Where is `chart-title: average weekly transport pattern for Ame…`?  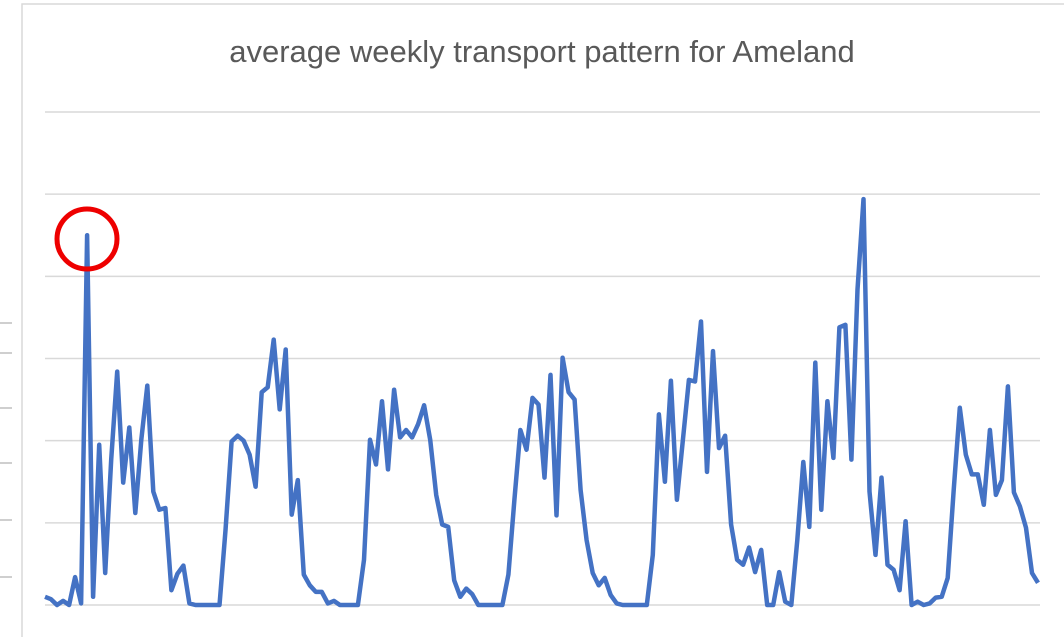 chart-title: average weekly transport pattern for Ame… is located at coordinates (542, 51).